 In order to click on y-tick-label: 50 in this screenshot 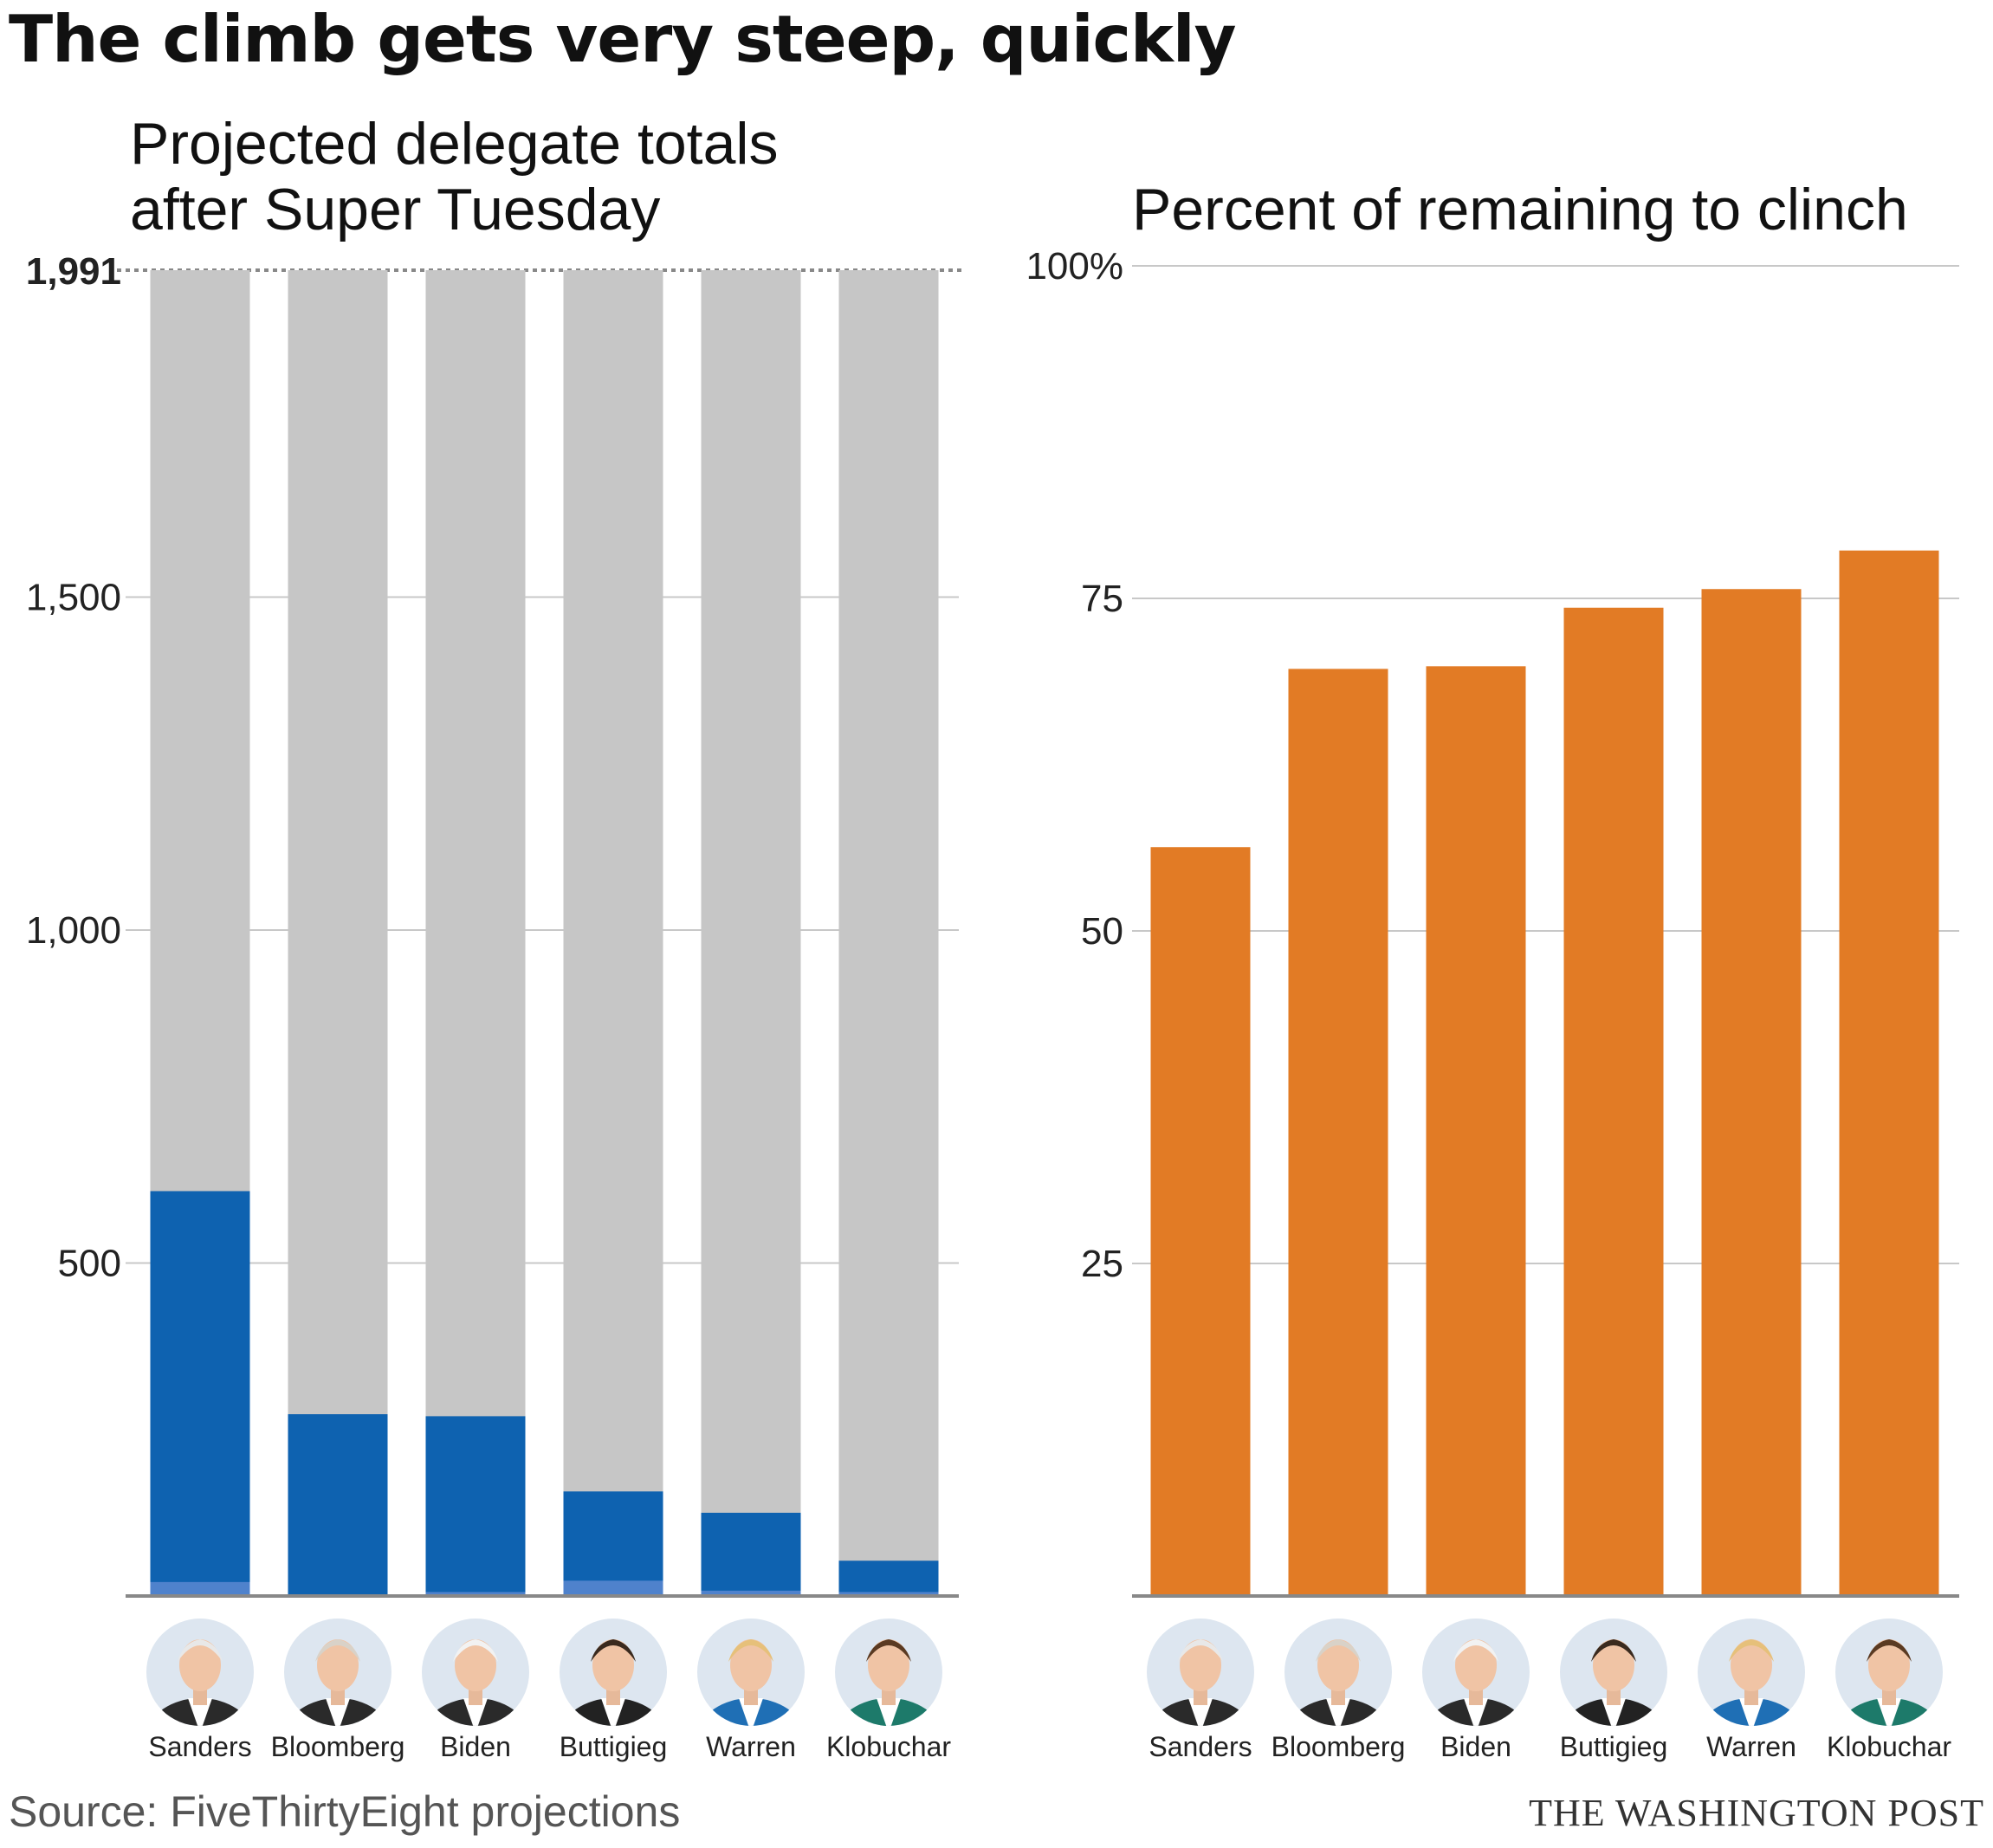, I will do `click(1102, 931)`.